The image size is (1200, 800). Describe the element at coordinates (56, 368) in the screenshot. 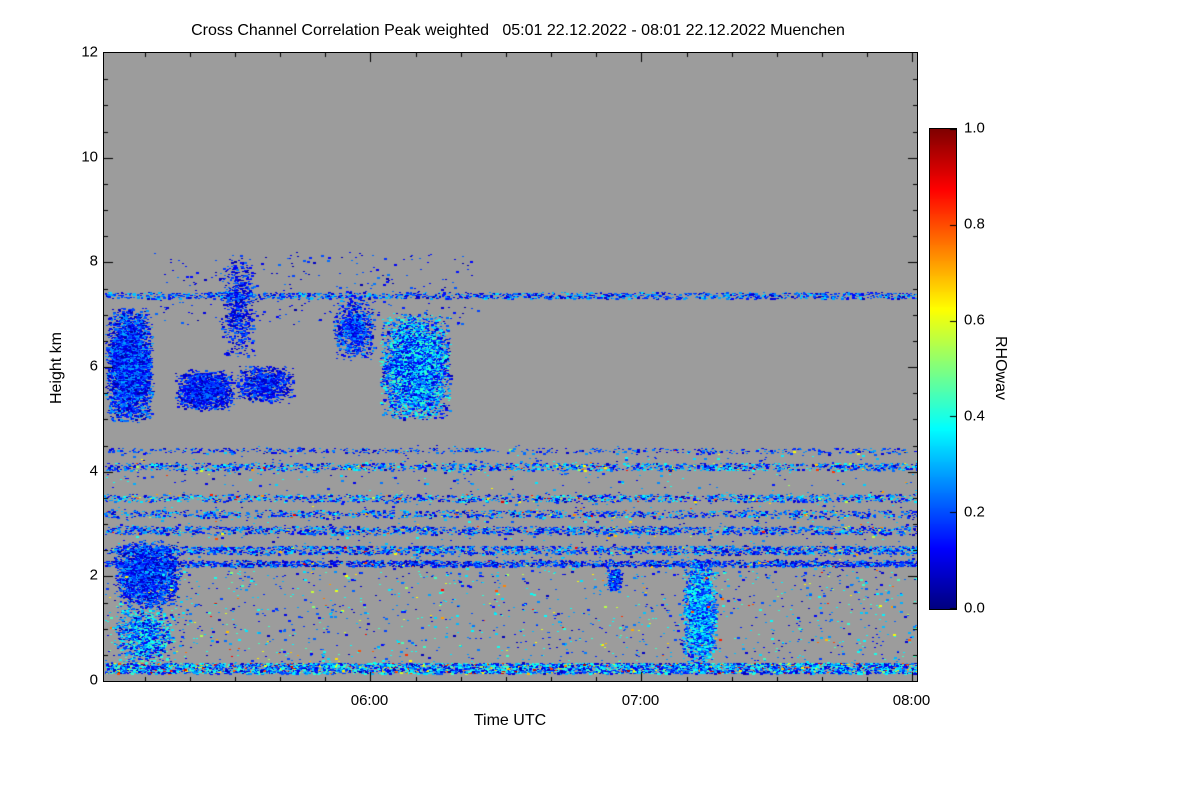

I see `y-axis-label: Height km` at that location.